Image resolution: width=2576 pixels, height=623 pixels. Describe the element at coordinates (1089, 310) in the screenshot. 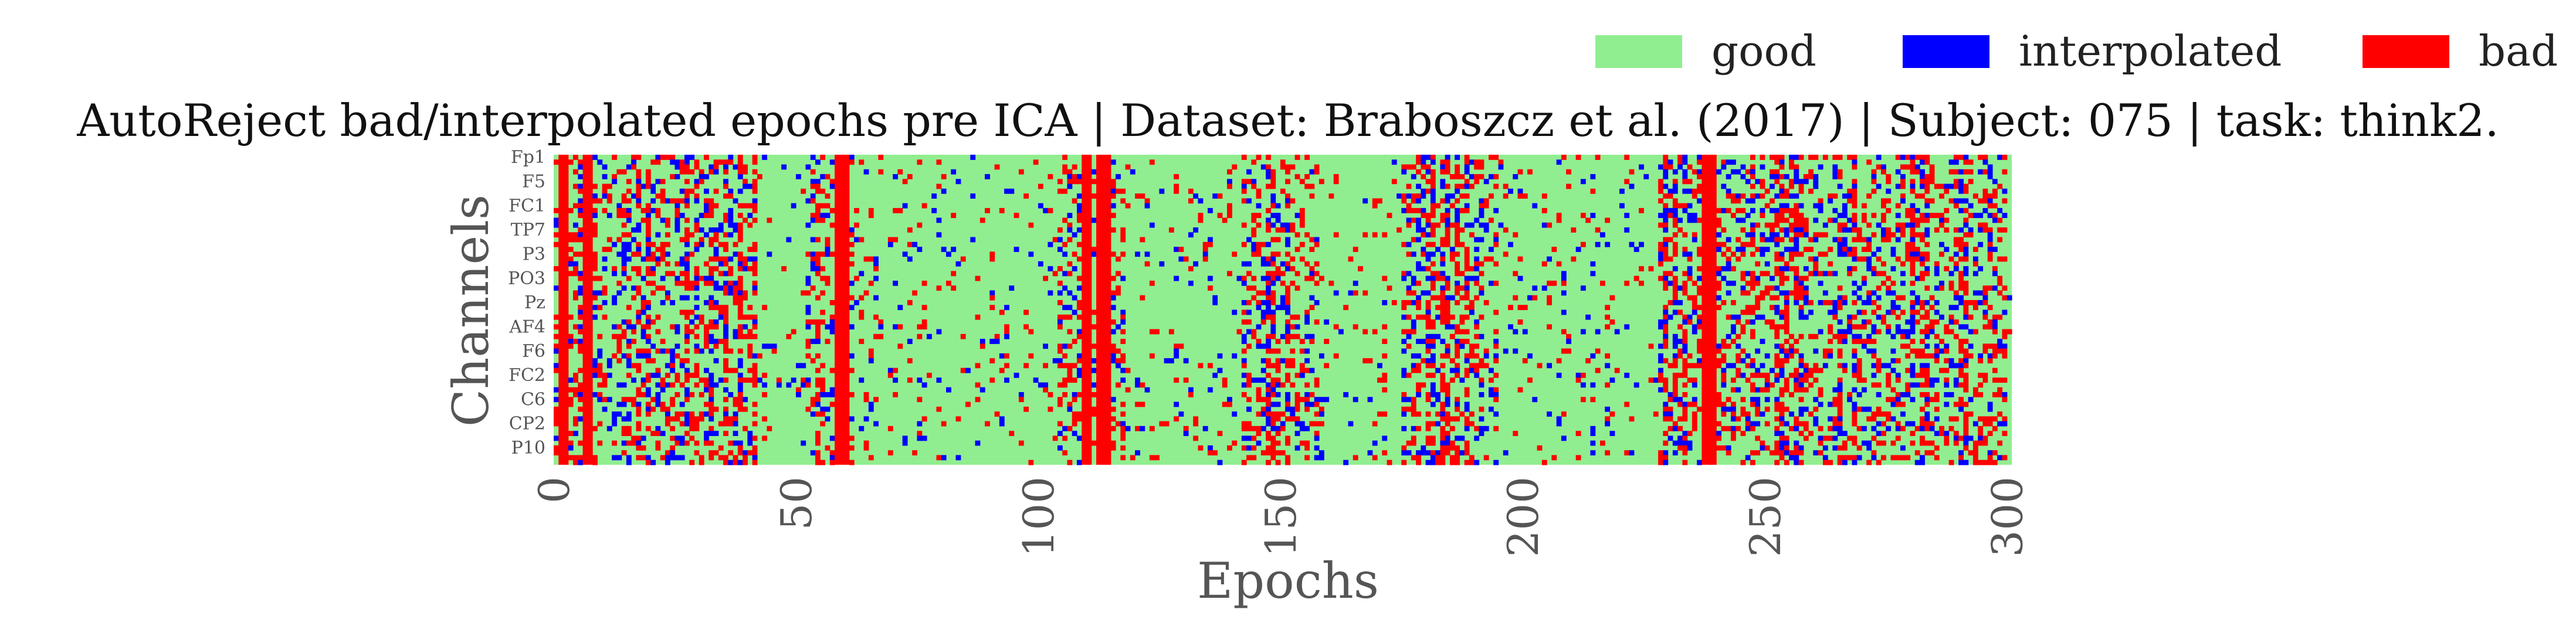

I see `bad-epoch-column` at that location.